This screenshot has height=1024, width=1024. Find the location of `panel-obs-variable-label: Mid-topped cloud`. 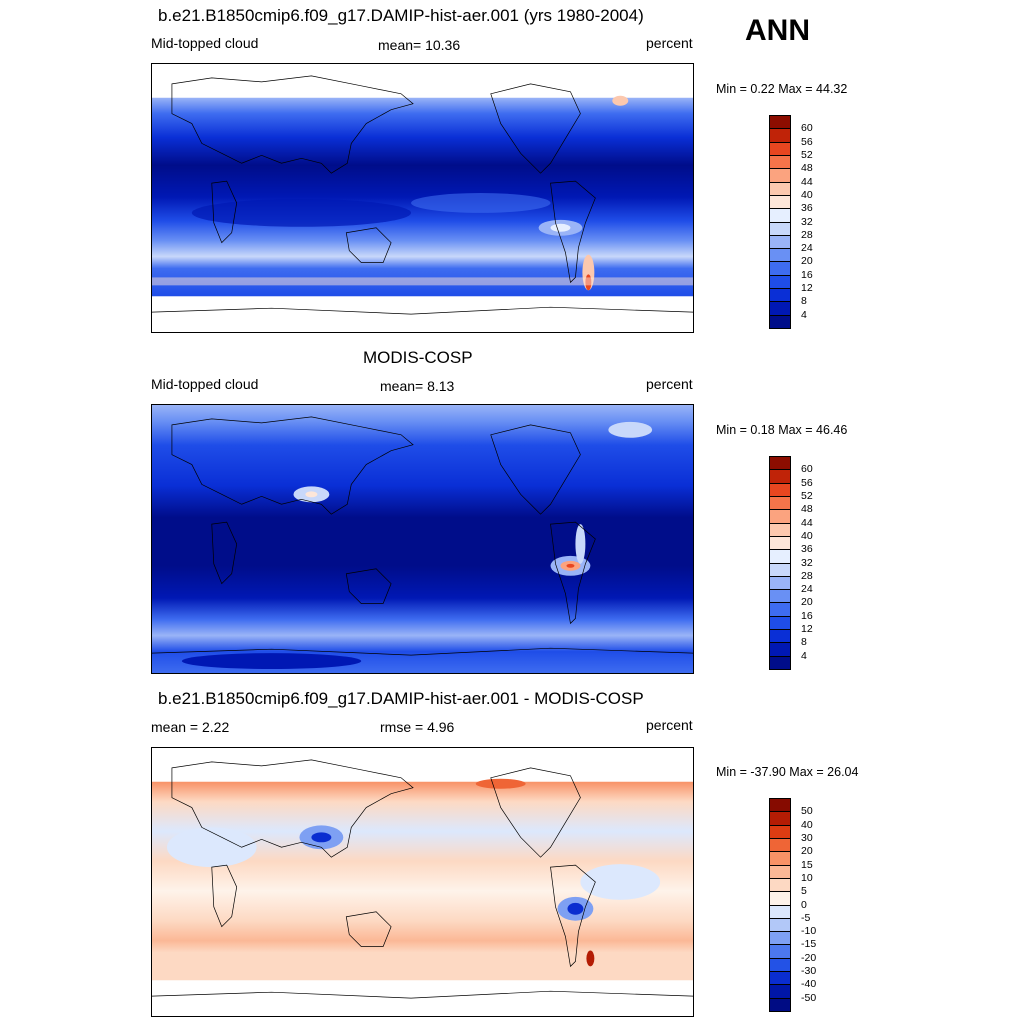

panel-obs-variable-label: Mid-topped cloud is located at coordinates (205, 384).